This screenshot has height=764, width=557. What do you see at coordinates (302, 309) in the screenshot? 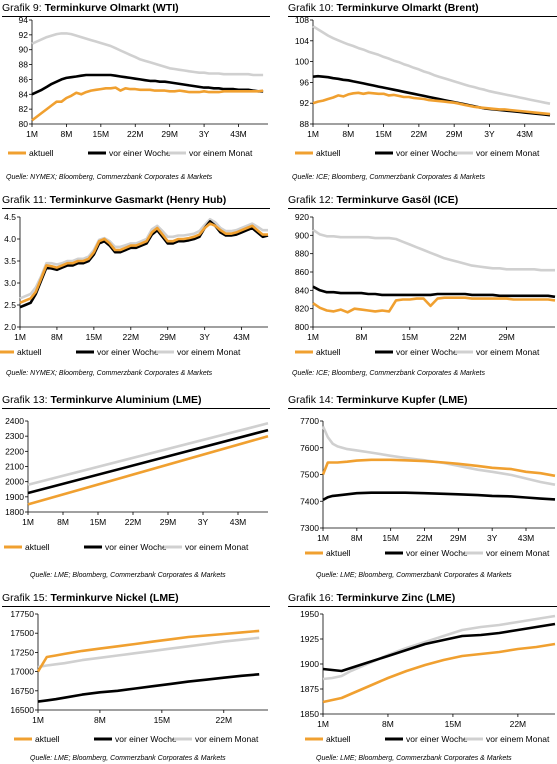
I see `y-tick-label: 820` at bounding box center [302, 309].